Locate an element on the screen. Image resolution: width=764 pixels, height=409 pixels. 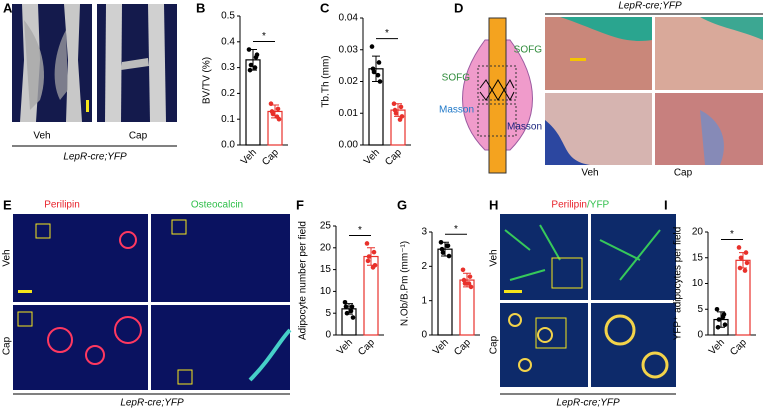
y-tick-label: 0.03 is located at coordinates (349, 49).